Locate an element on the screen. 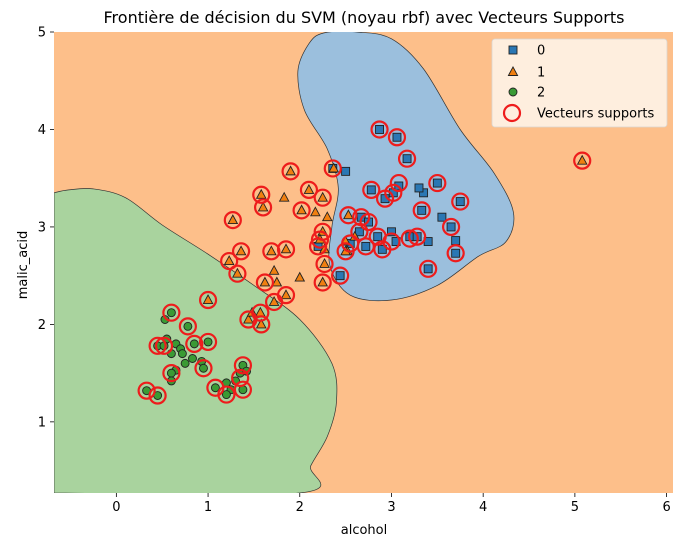 The height and width of the screenshot is (545, 687). y-axis: 1 2 3 4 5 is located at coordinates (46, 228).